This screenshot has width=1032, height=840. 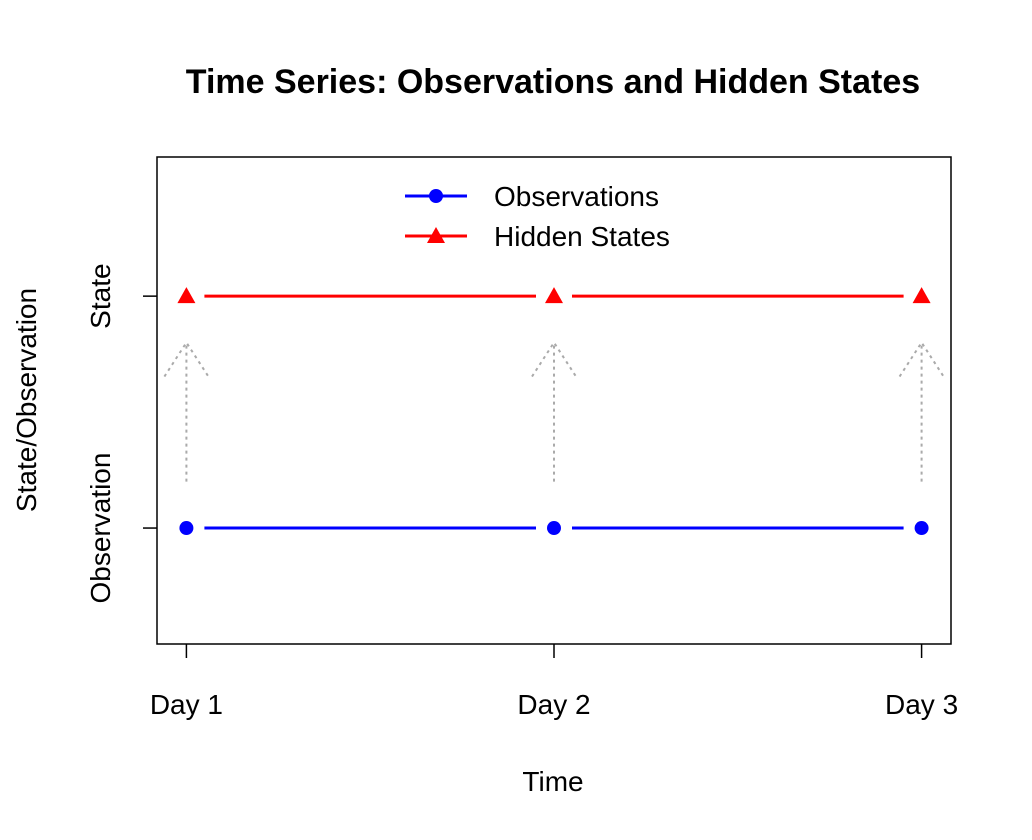 What do you see at coordinates (26, 400) in the screenshot?
I see `y-axis-label: State/Observation` at bounding box center [26, 400].